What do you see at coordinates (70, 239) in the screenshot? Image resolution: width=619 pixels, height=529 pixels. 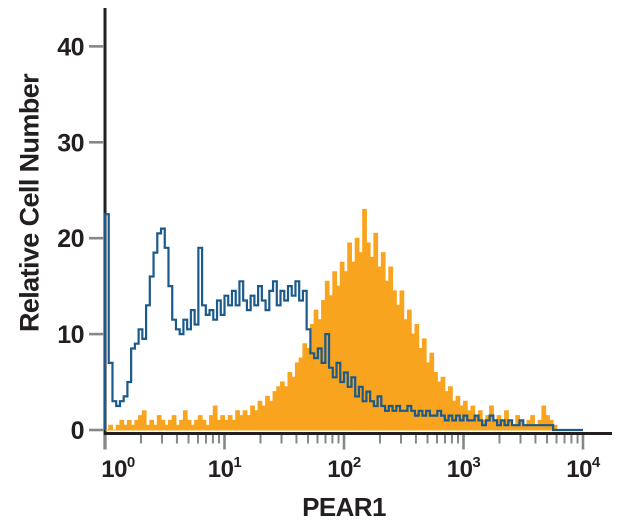 I see `y-tick-label: 20` at bounding box center [70, 239].